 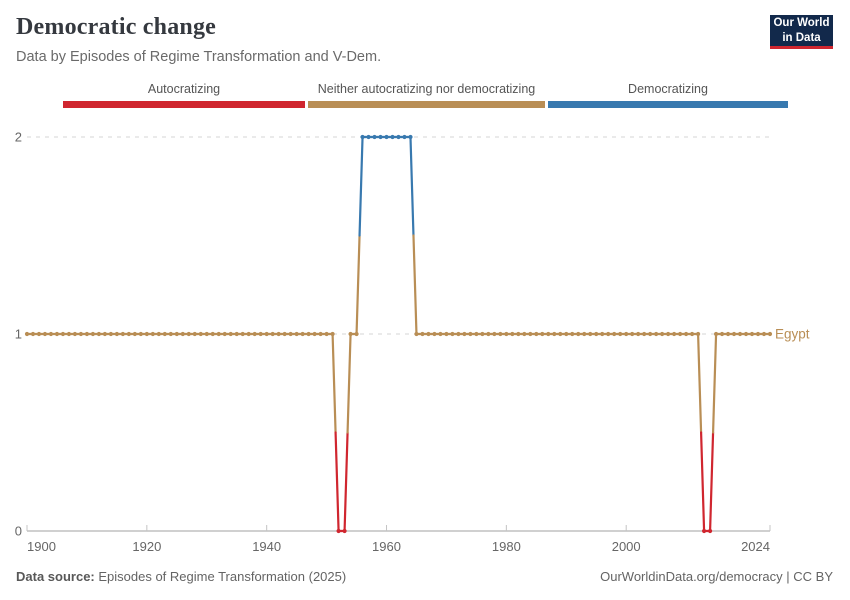 What do you see at coordinates (55, 576) in the screenshot?
I see `data-source-label: Data source:` at bounding box center [55, 576].